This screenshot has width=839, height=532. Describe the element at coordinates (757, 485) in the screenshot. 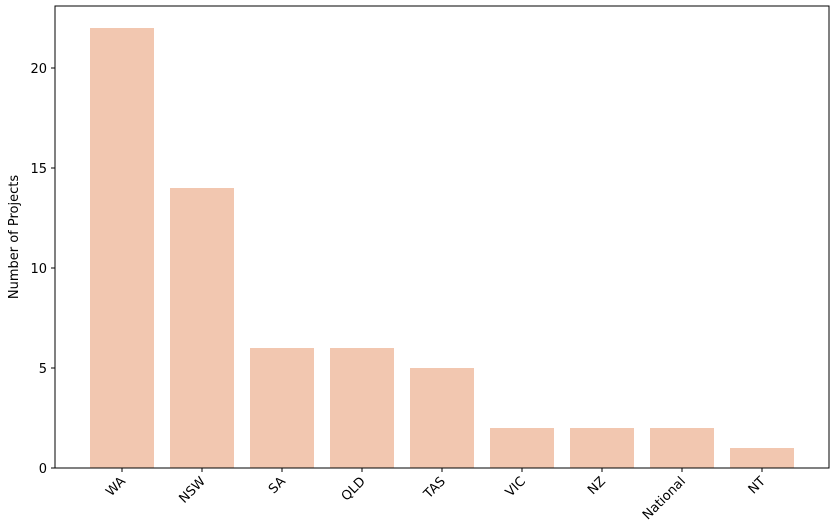

I see `x-tick-label: NT` at that location.